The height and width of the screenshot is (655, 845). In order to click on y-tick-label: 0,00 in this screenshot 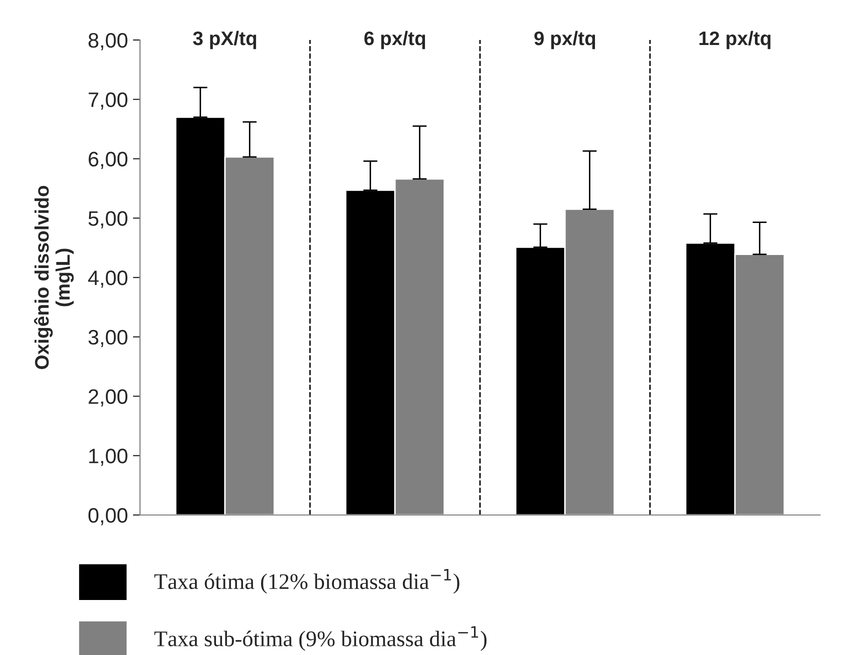, I will do `click(108, 517)`.